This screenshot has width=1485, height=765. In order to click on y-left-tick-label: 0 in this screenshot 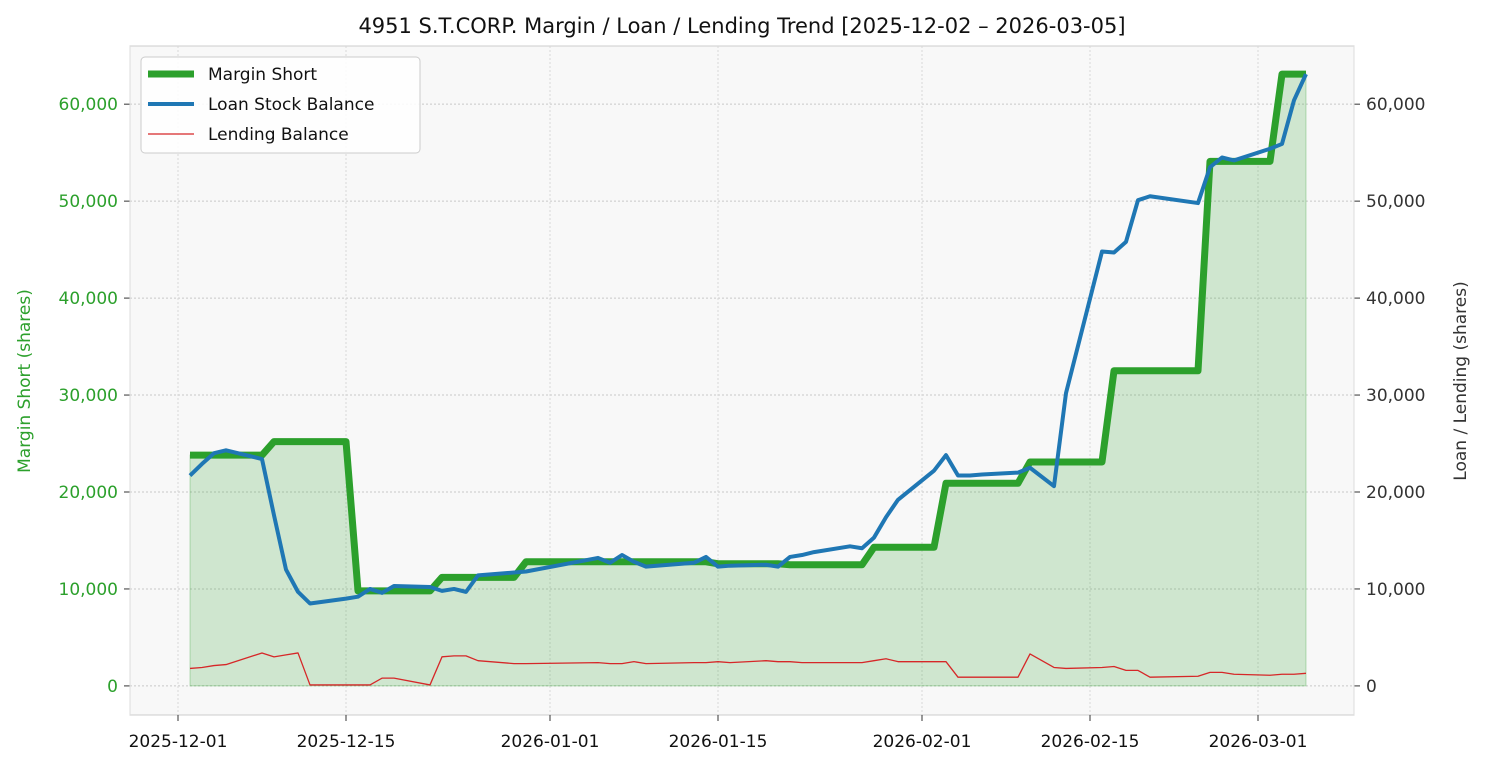, I will do `click(112, 687)`.